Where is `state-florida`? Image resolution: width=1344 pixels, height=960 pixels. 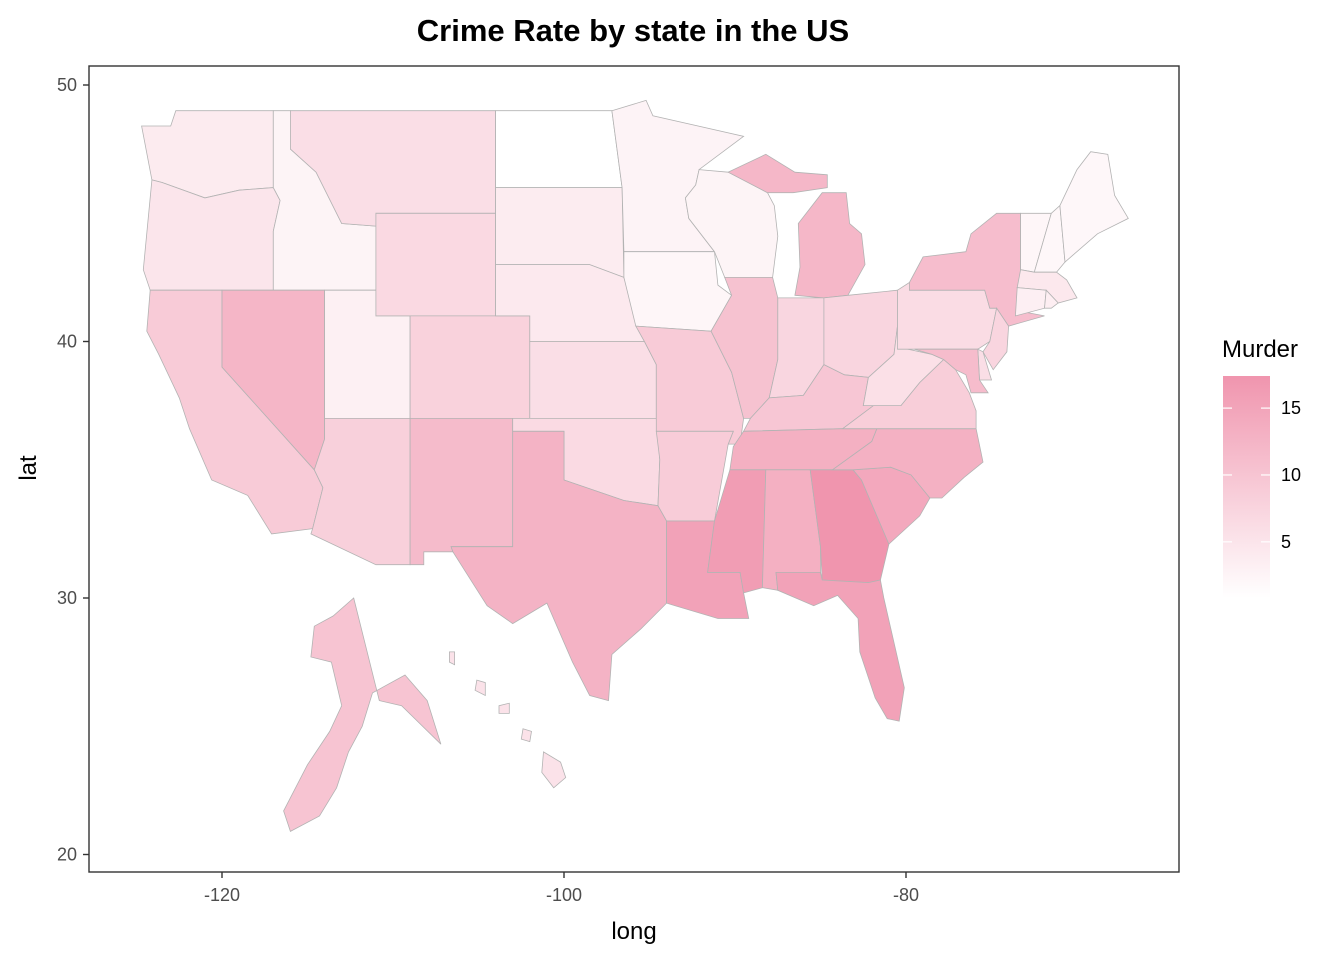 state-florida is located at coordinates (840, 647).